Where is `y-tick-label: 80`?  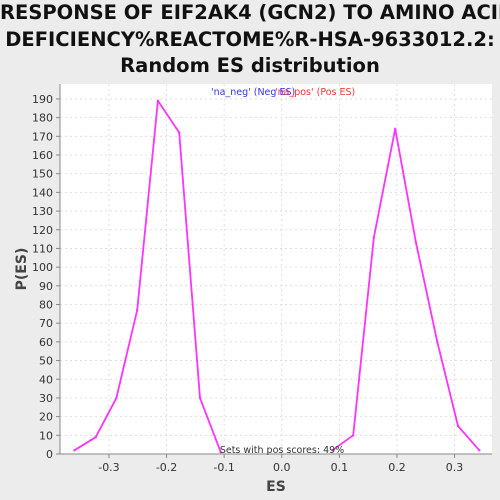 y-tick-label: 80 is located at coordinates (46, 305).